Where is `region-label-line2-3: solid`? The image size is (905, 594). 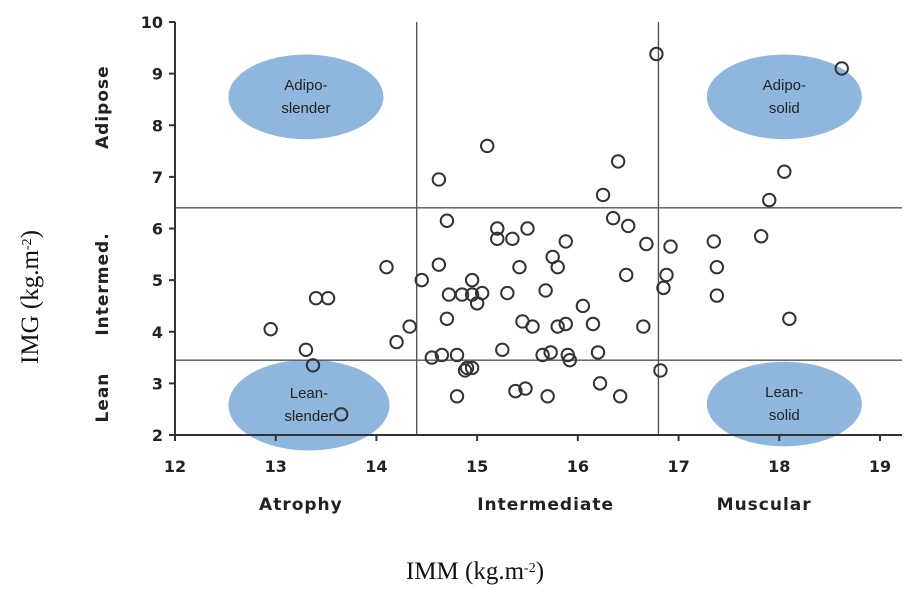 region-label-line2-3: solid is located at coordinates (784, 415).